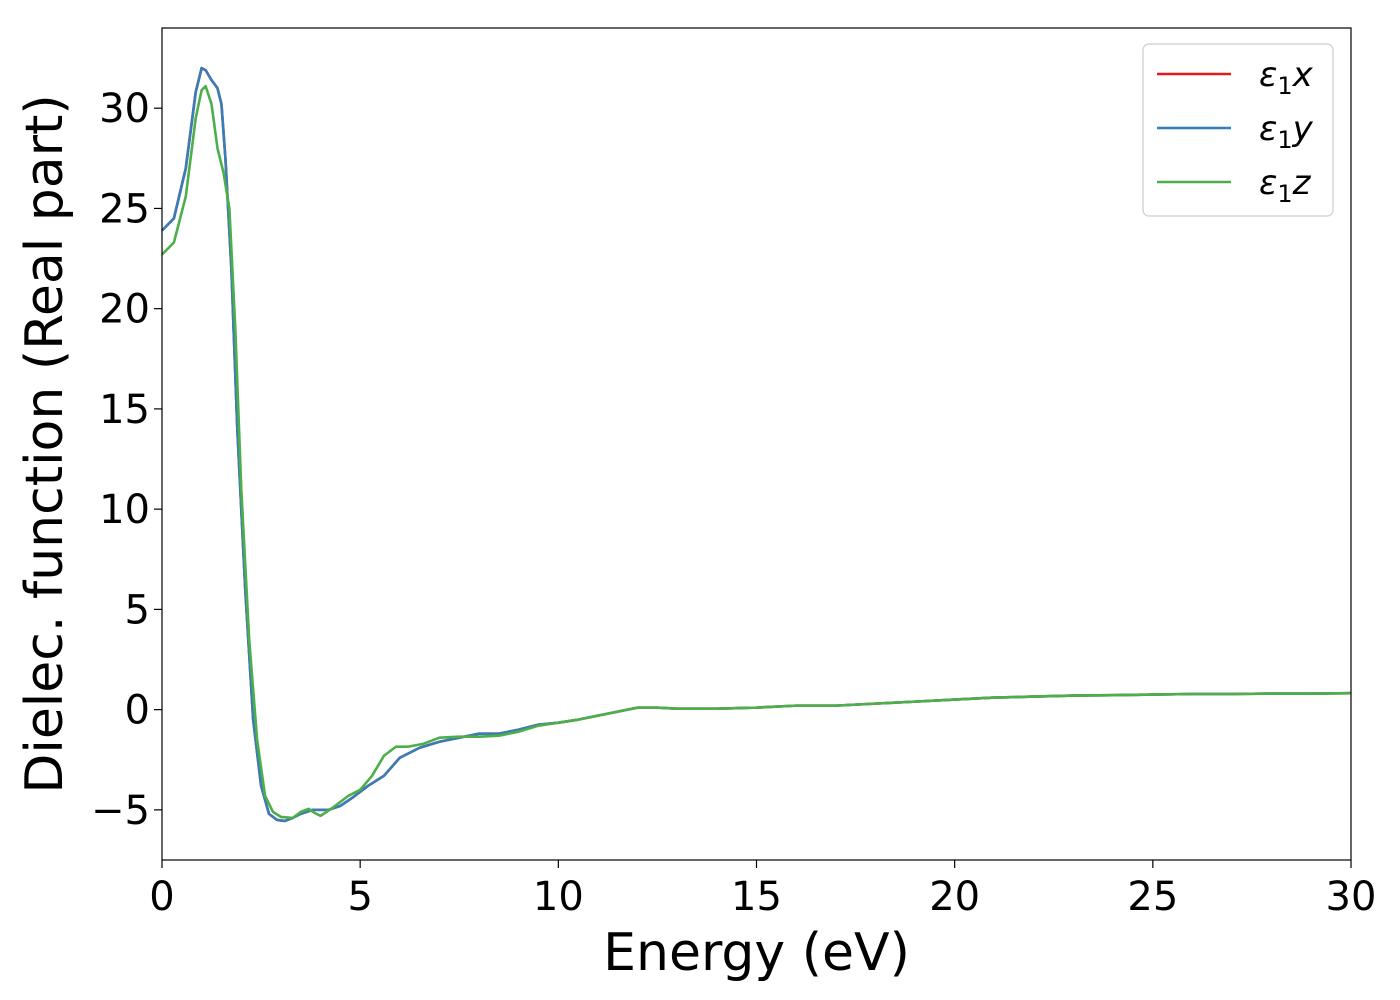  I want to click on x-tick-label: 0, so click(161, 897).